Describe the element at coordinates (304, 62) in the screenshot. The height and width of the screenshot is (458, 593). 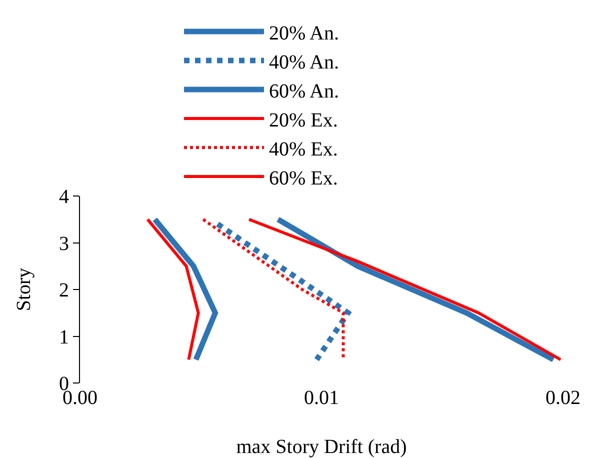
I see `legend-label: 40% An.` at that location.